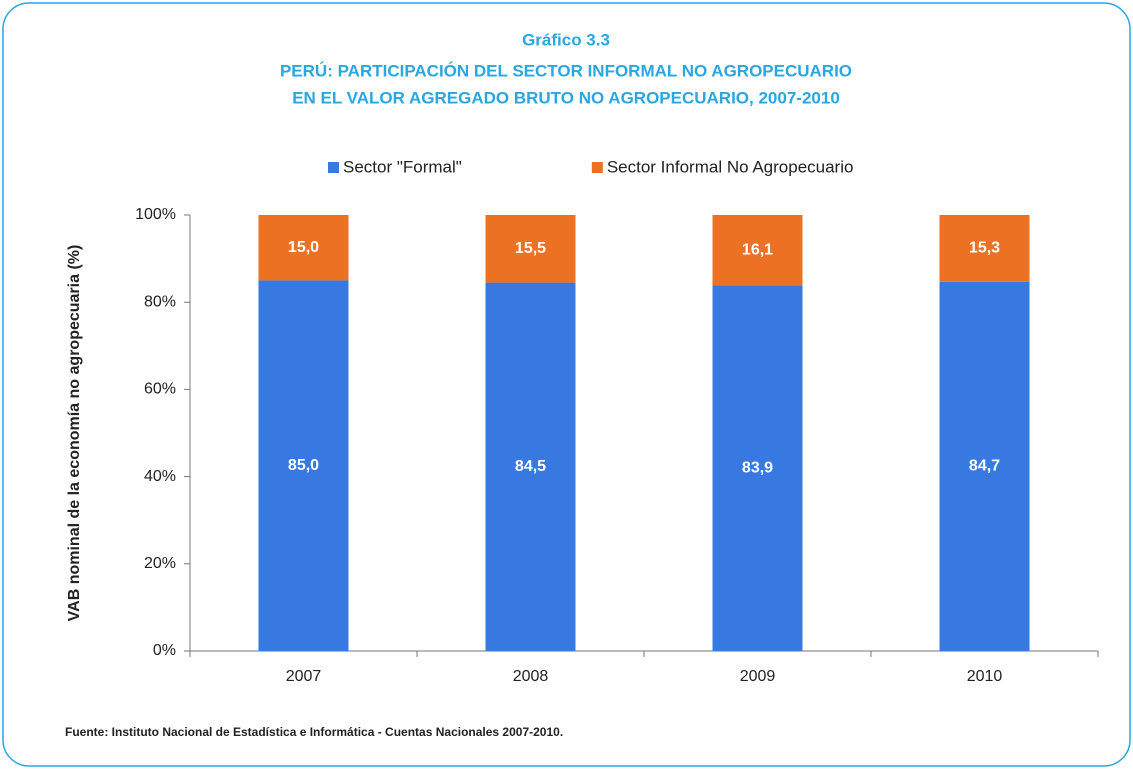 This screenshot has height=769, width=1133. What do you see at coordinates (155, 214) in the screenshot?
I see `y-tick-label: 100%` at bounding box center [155, 214].